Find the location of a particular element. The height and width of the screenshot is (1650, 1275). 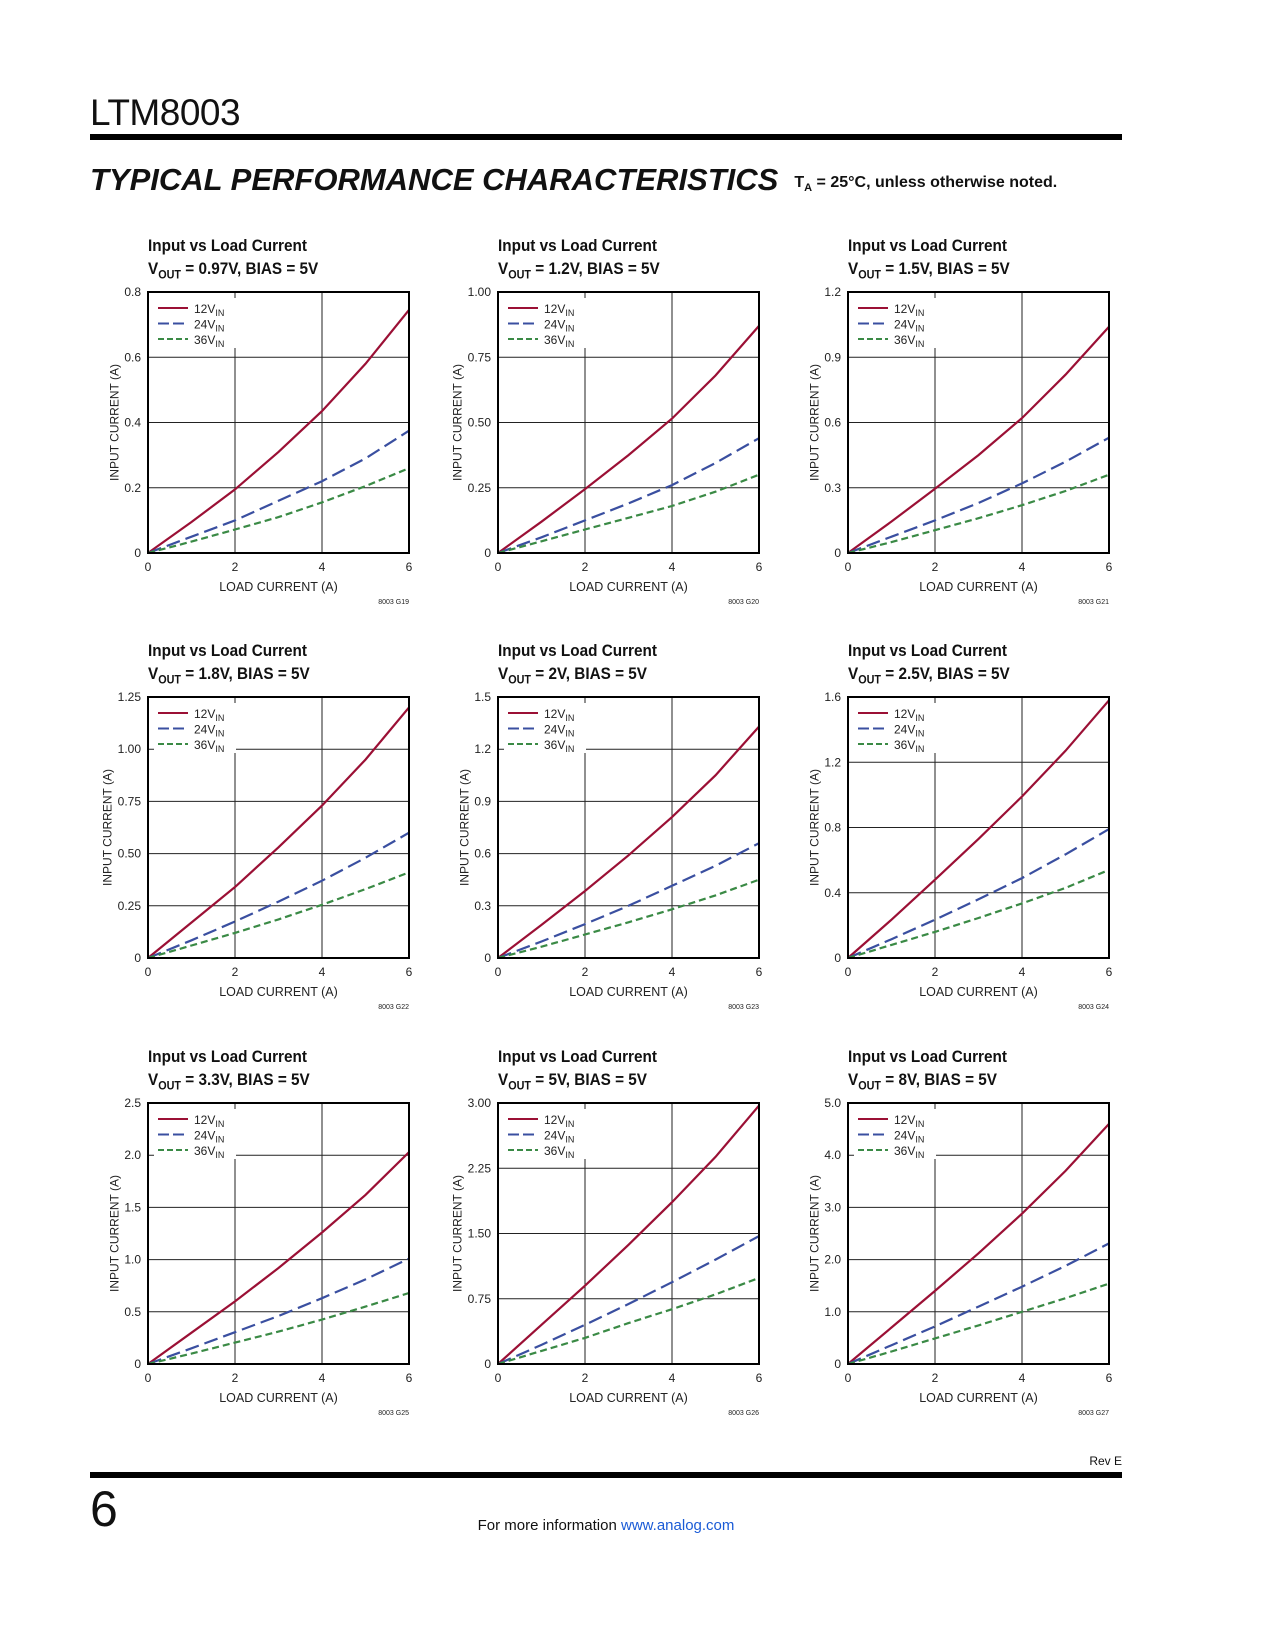

subtitle-rest: = 2.5V, BIAS = 5V is located at coordinates (945, 673).